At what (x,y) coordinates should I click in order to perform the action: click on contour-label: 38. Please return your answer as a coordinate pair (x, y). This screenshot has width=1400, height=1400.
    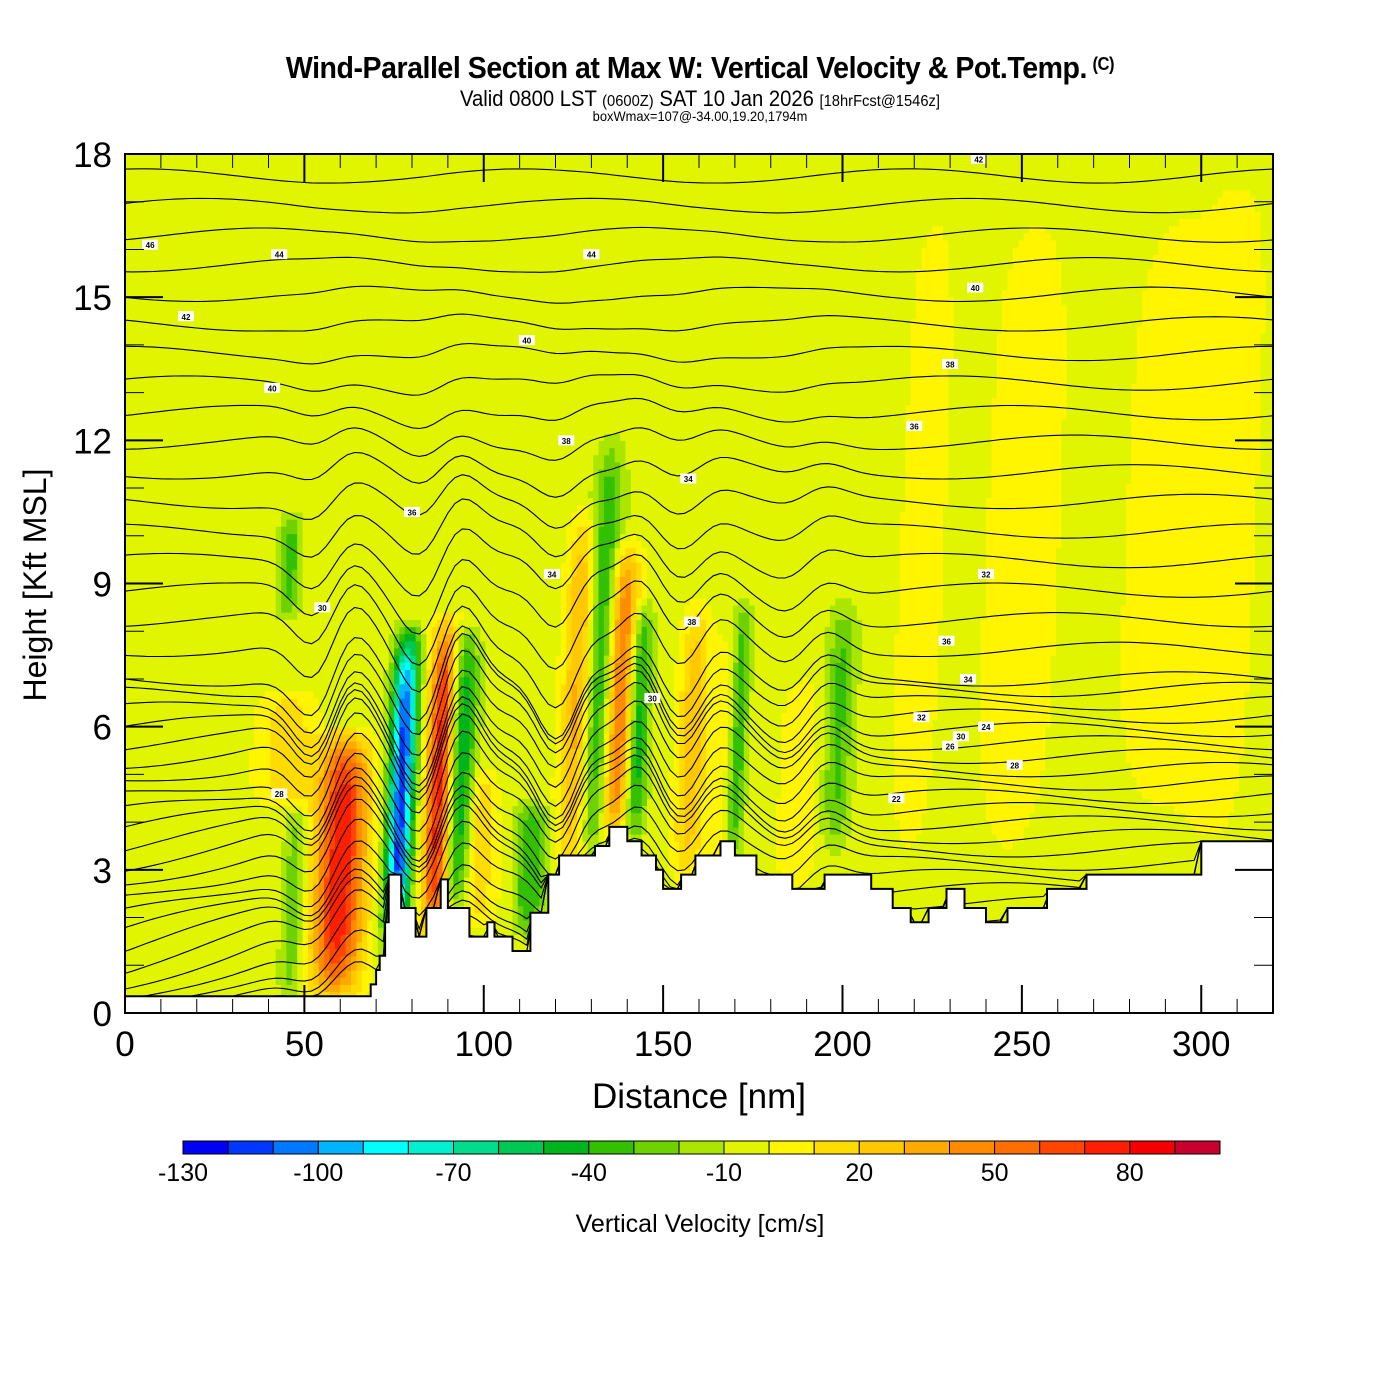
    Looking at the image, I should click on (566, 441).